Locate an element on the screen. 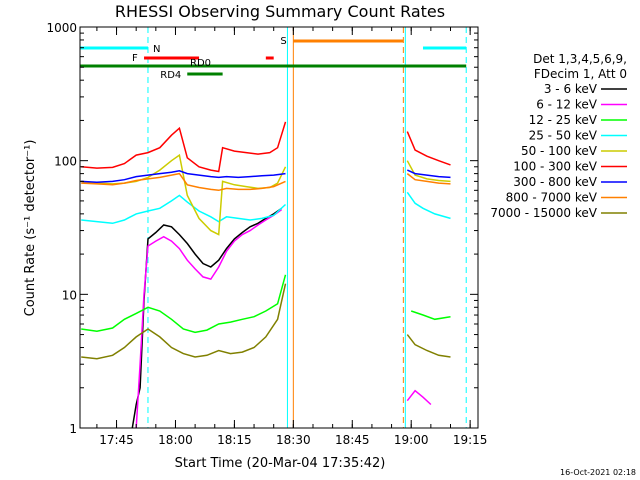 Image resolution: width=640 pixels, height=480 pixels. x-tick-label-18-00: 18:00 is located at coordinates (175, 440).